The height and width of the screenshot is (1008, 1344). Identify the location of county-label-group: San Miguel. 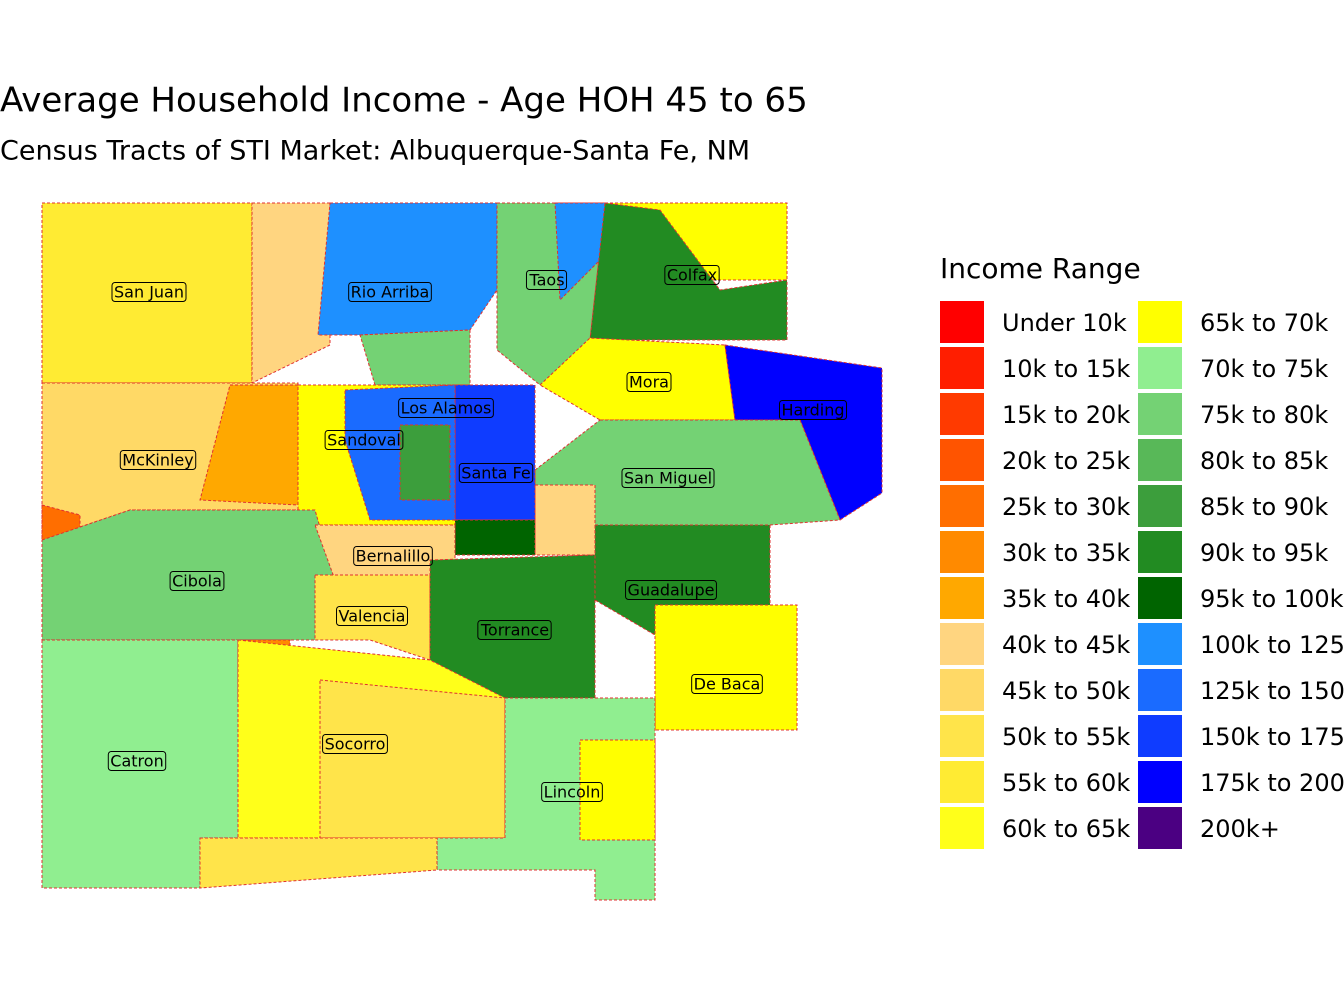
(668, 478).